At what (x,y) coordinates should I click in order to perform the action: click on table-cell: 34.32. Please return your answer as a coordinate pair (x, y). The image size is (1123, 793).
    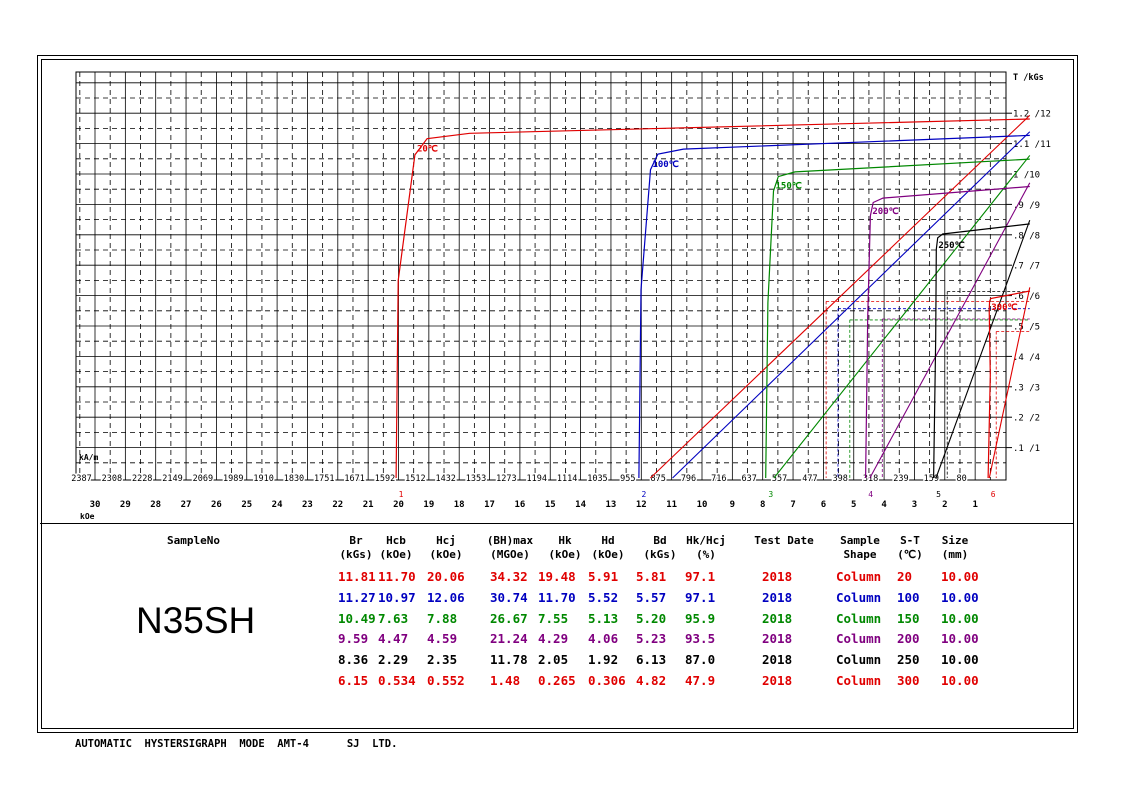
    Looking at the image, I should click on (509, 576).